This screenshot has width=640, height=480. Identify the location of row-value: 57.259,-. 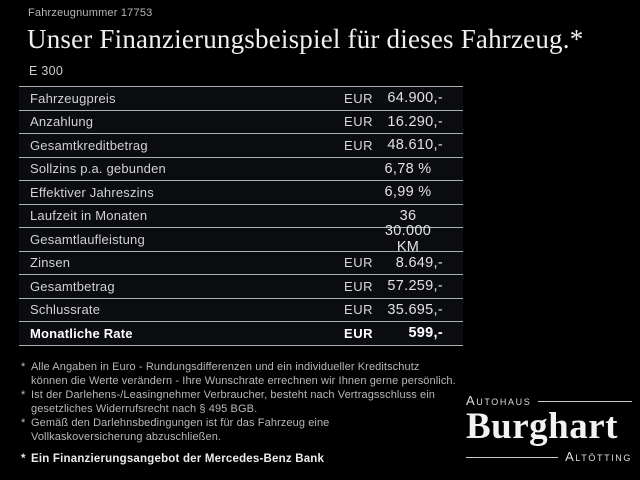
(415, 286).